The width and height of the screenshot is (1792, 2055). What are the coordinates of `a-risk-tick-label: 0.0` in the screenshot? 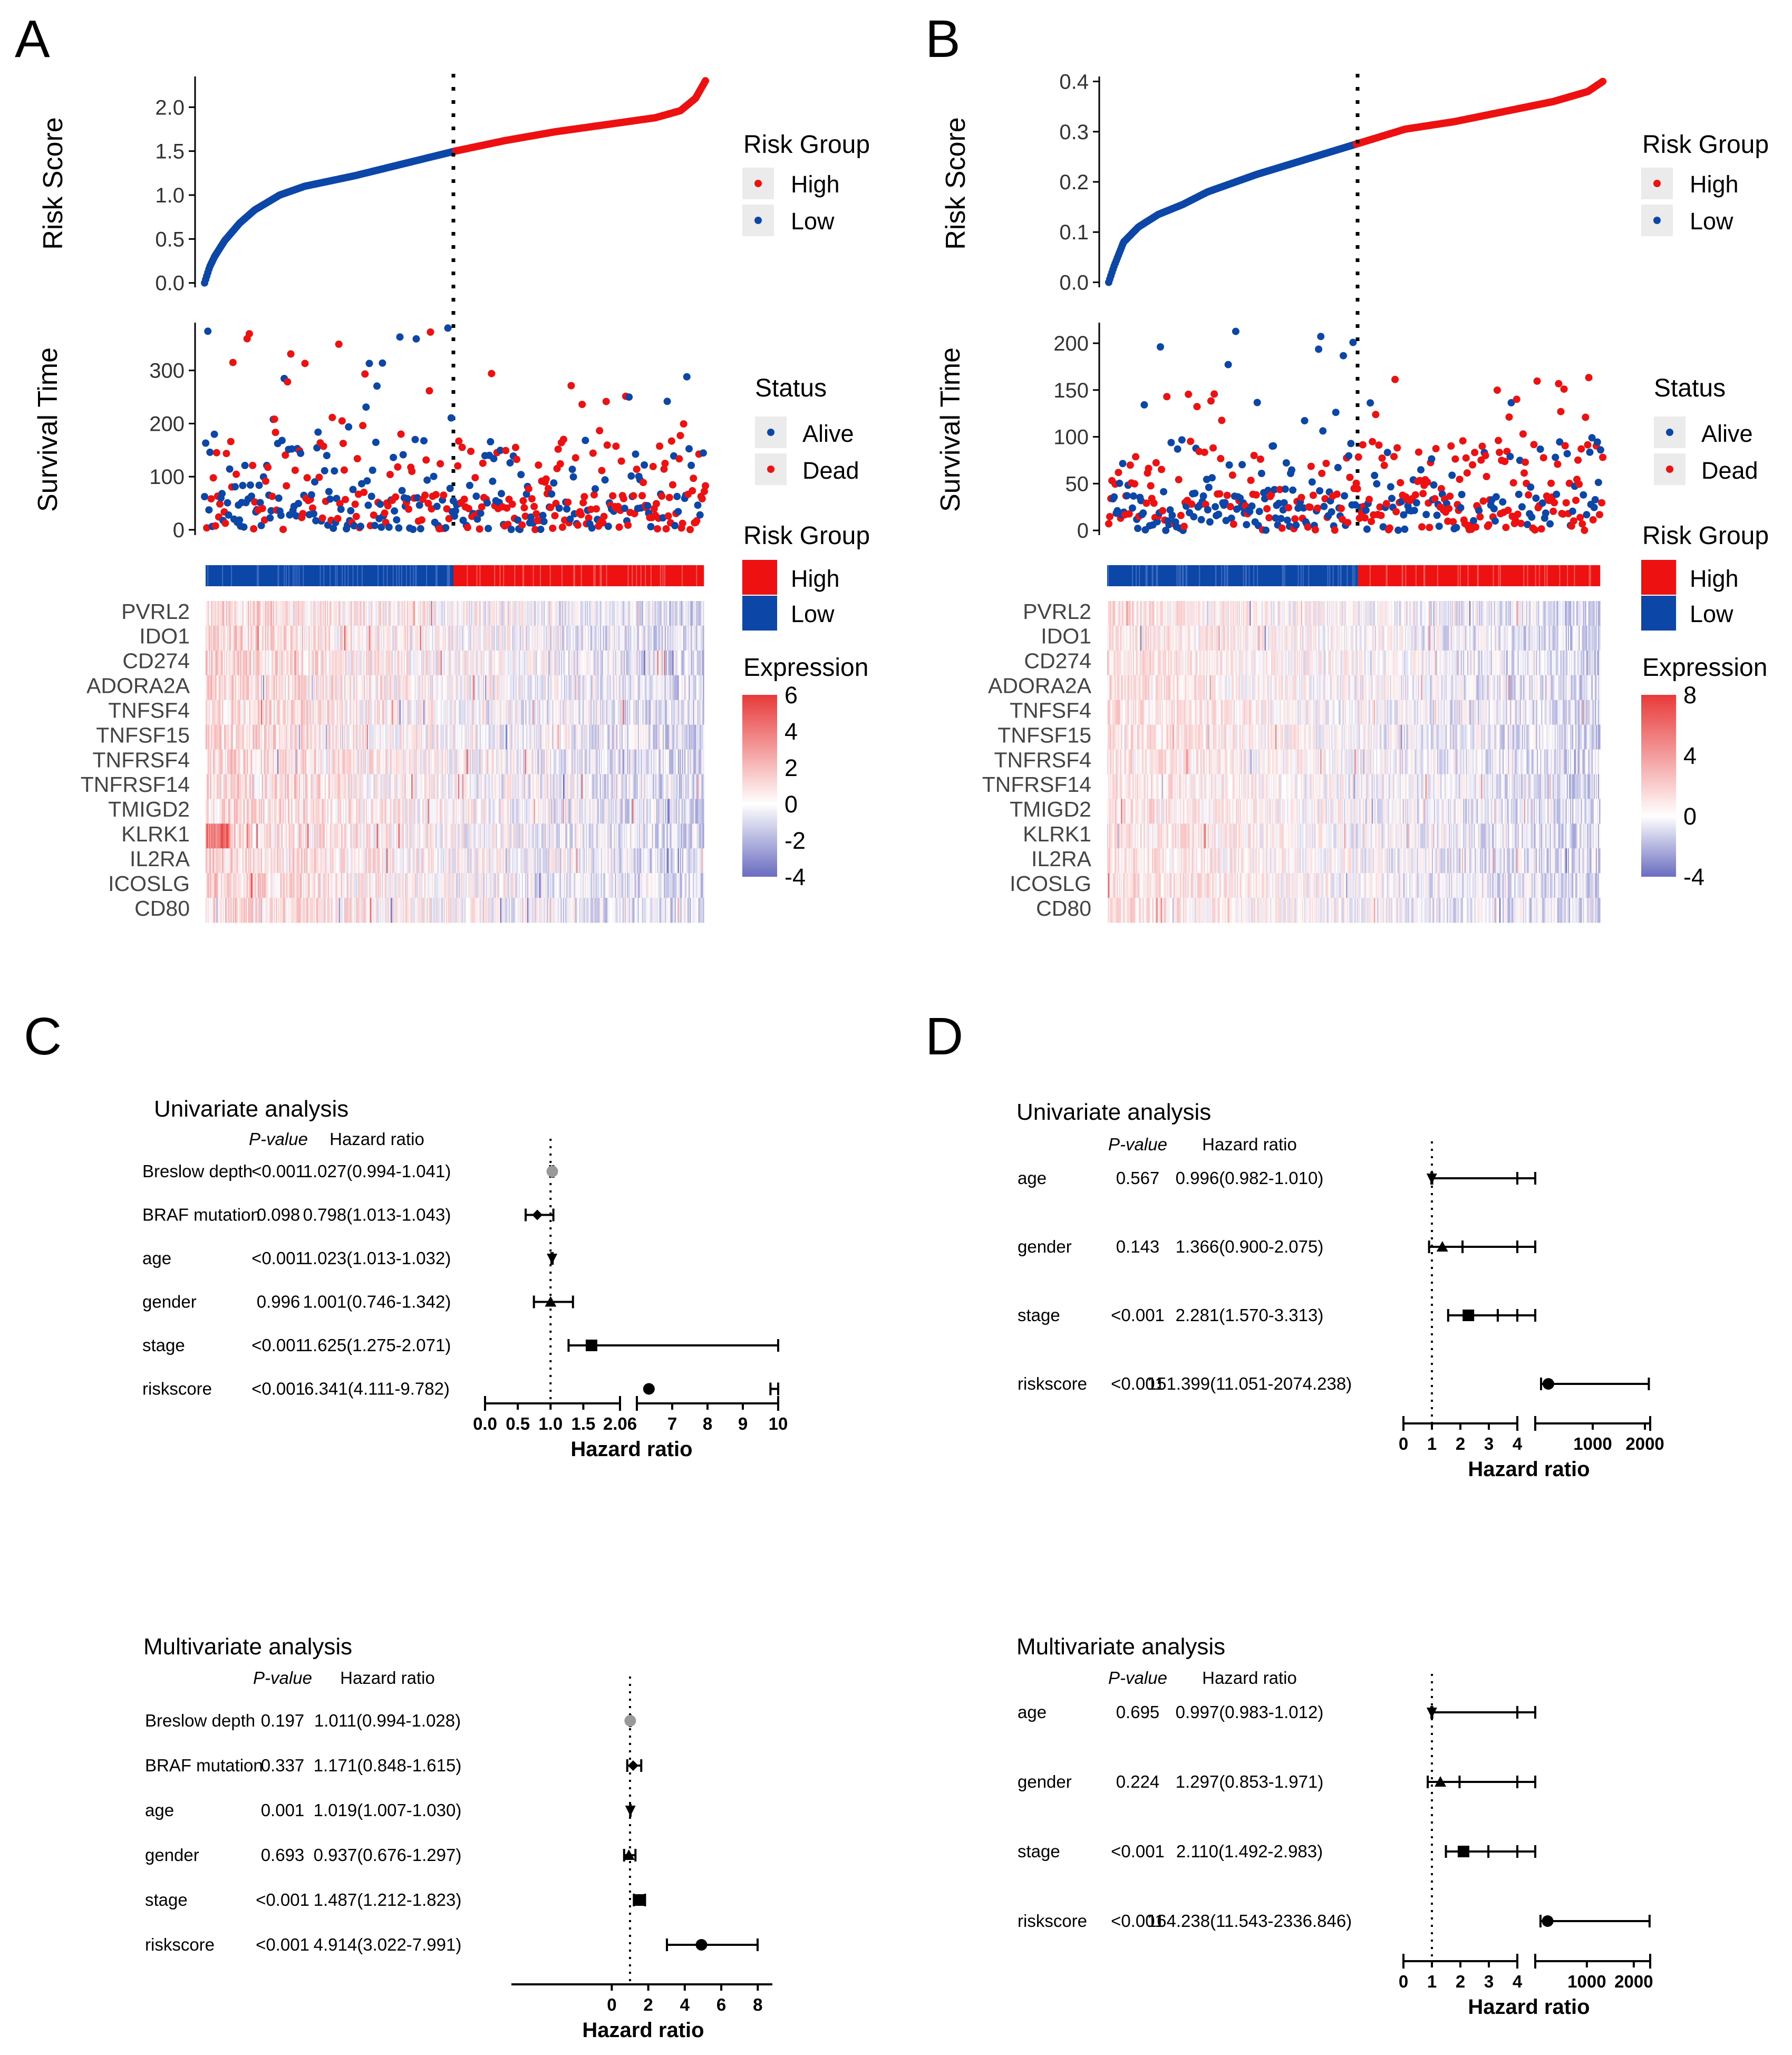 It's located at (170, 283).